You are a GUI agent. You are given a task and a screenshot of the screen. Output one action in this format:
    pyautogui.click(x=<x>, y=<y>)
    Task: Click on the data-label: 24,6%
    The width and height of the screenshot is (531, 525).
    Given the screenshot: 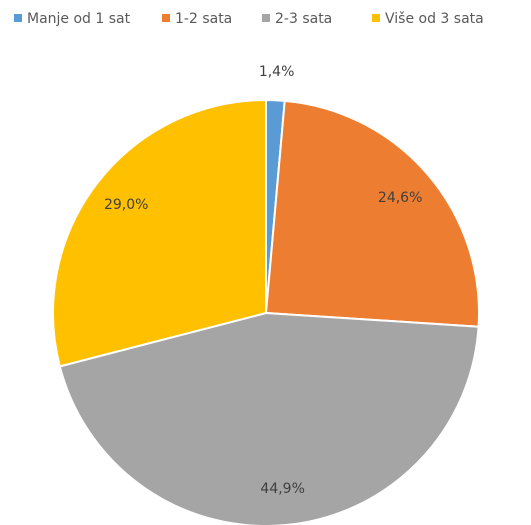 What is the action you would take?
    pyautogui.click(x=400, y=198)
    